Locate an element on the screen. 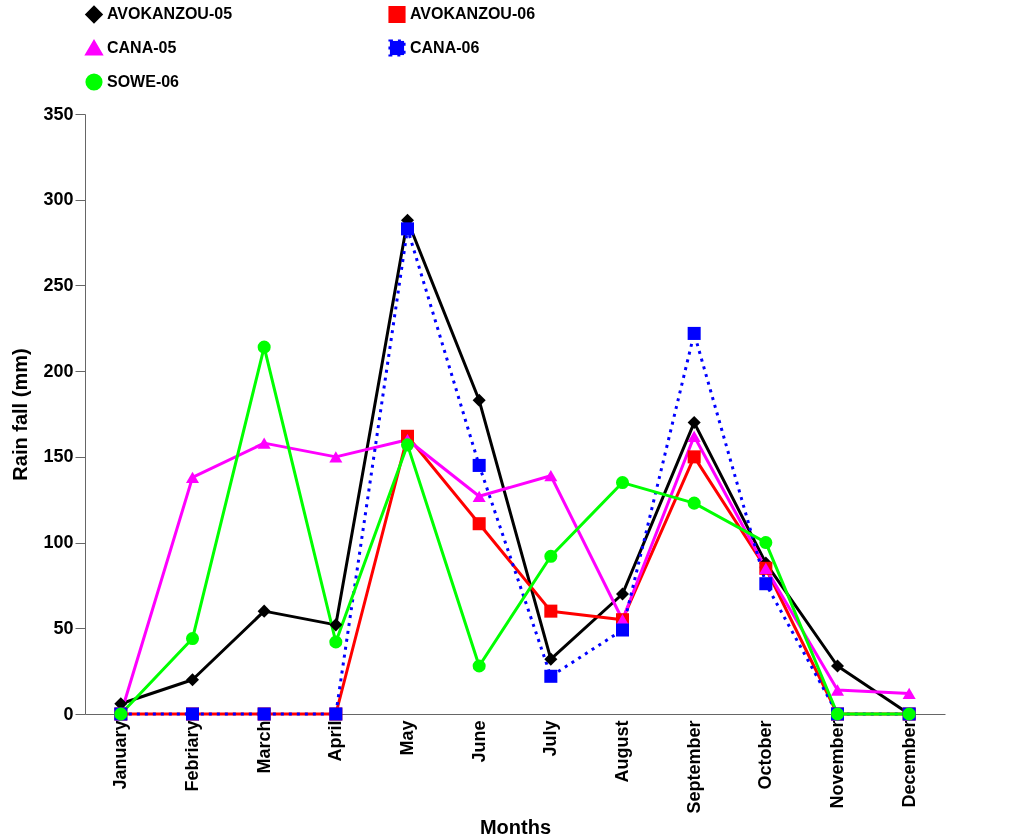 The image size is (1030, 836). x-tick-label: November is located at coordinates (837, 764).